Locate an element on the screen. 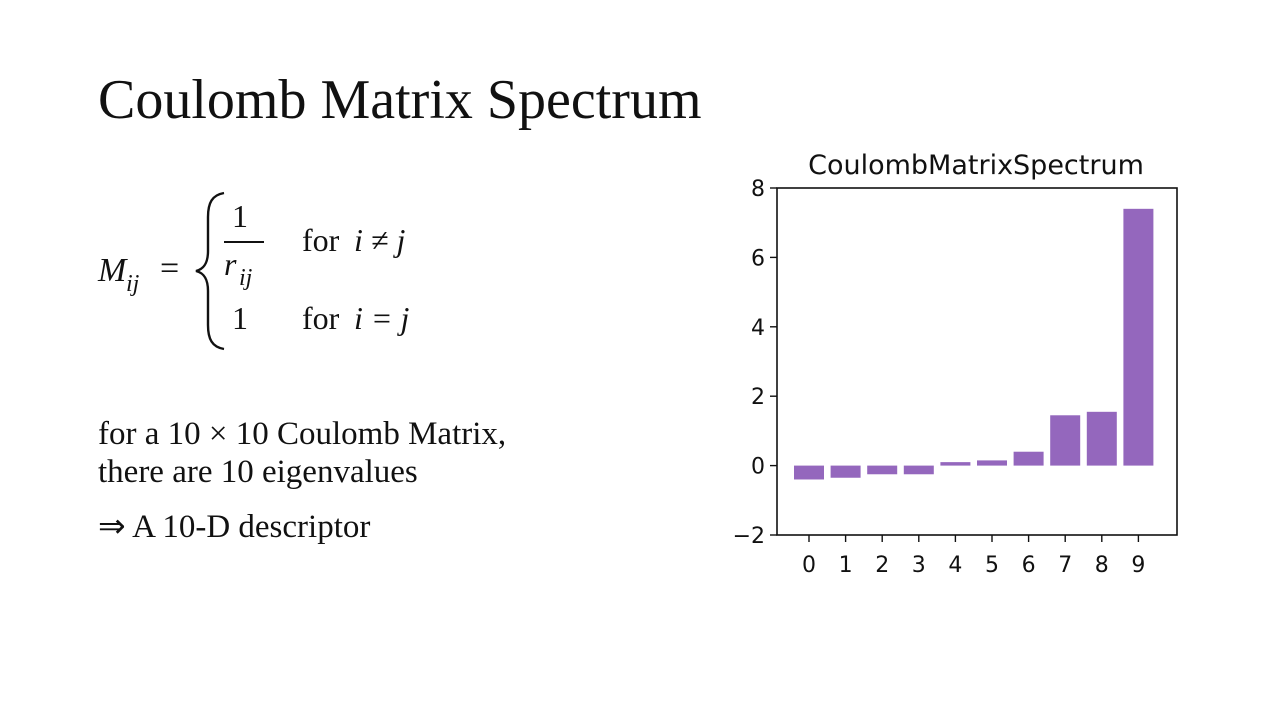 Image resolution: width=1280 pixels, height=720 pixels. x-tick-label: 7 is located at coordinates (1065, 565).